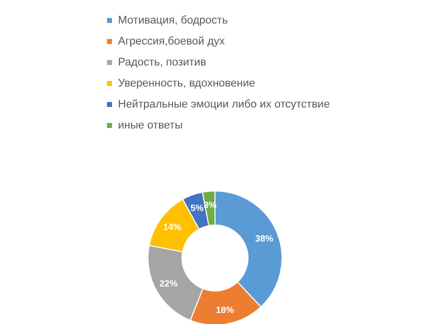  I want to click on legend-label: Уверенность, вдохновение, so click(187, 84).